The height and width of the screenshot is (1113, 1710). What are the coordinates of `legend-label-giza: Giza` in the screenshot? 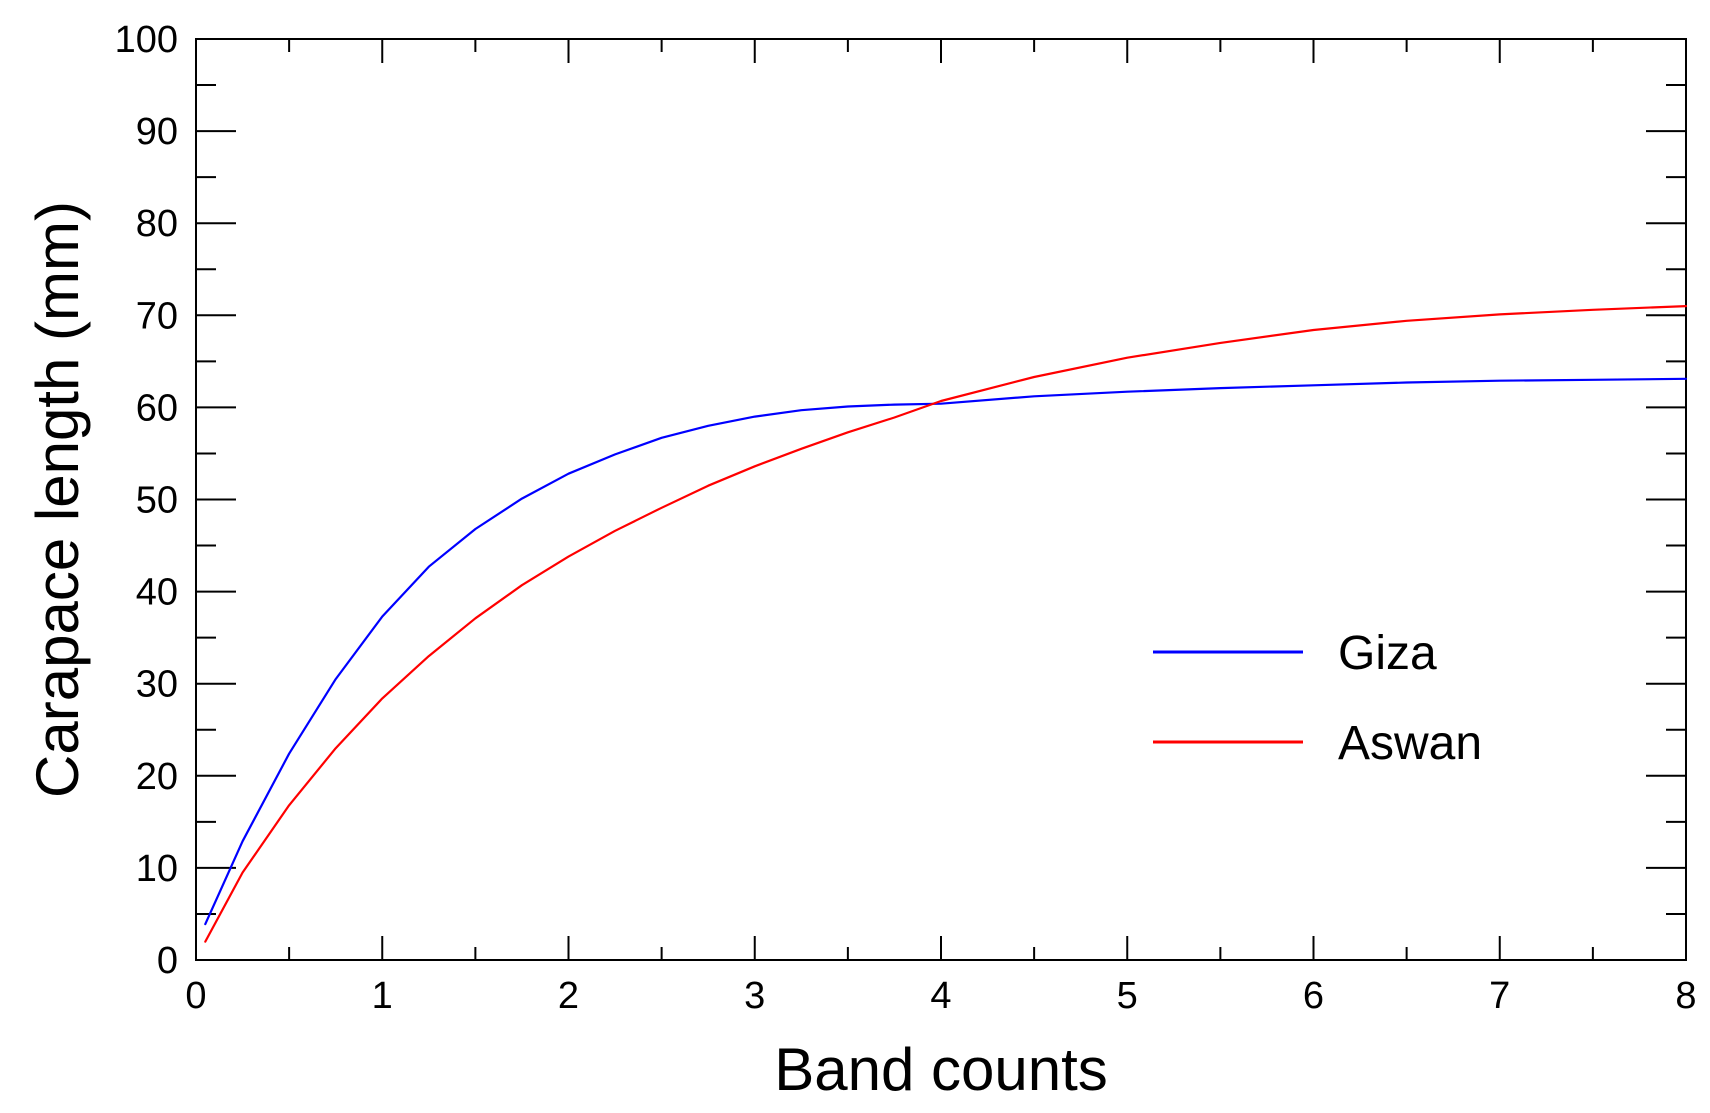 It's located at (1387, 653).